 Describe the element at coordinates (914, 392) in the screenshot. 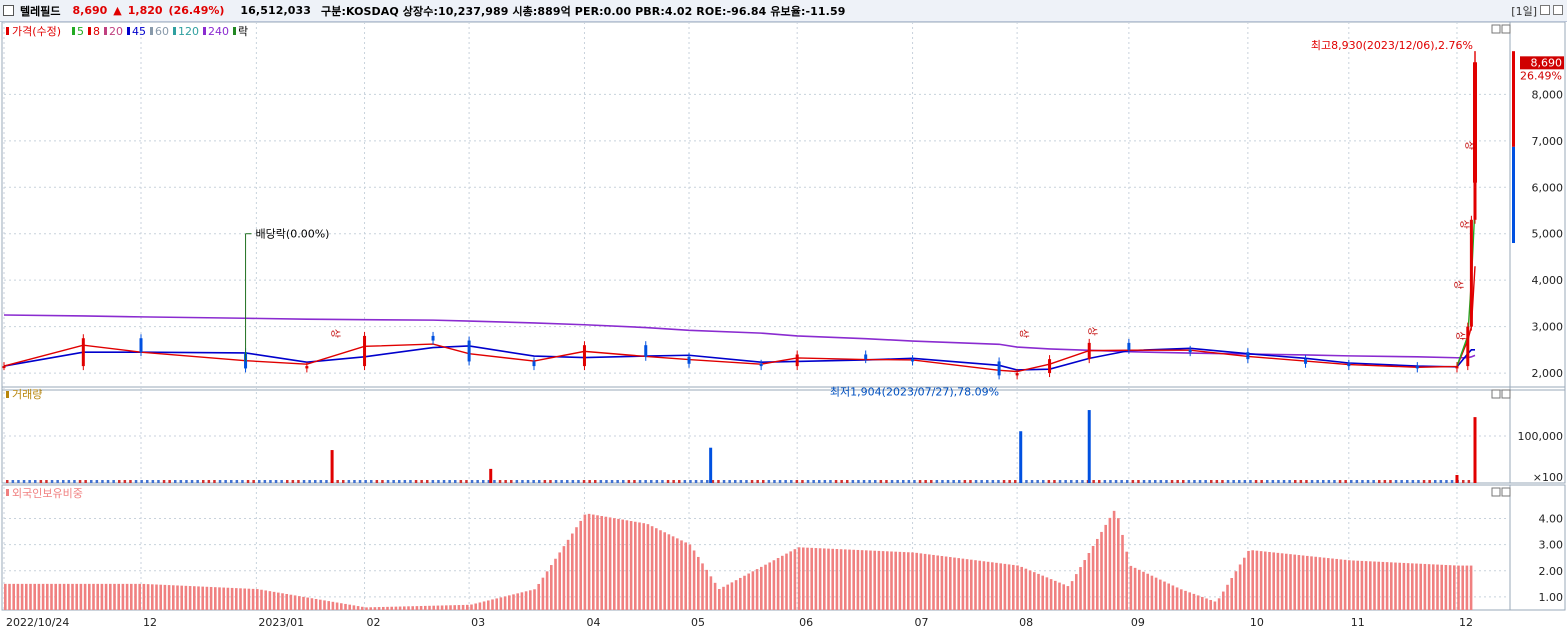

I see `low-annotation: 최저1,904(2023/07/27),78.09%` at that location.